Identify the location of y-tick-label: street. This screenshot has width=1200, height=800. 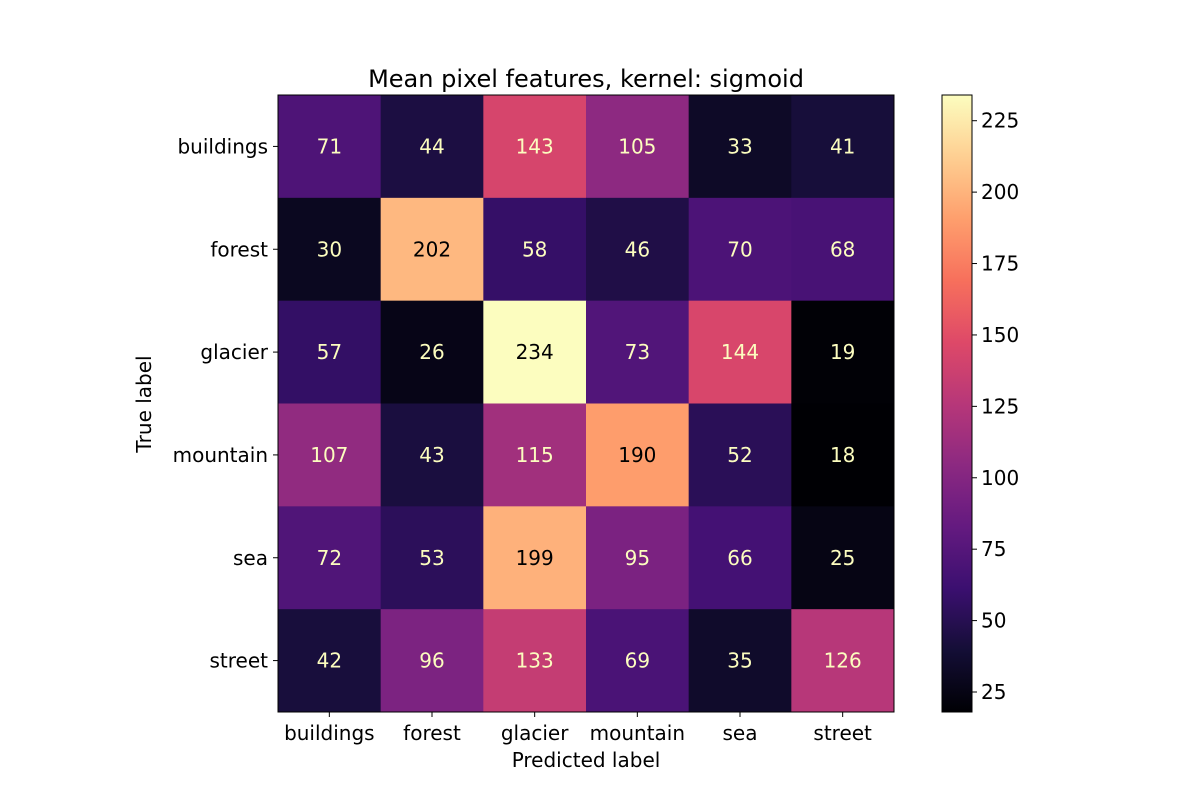
(239, 661).